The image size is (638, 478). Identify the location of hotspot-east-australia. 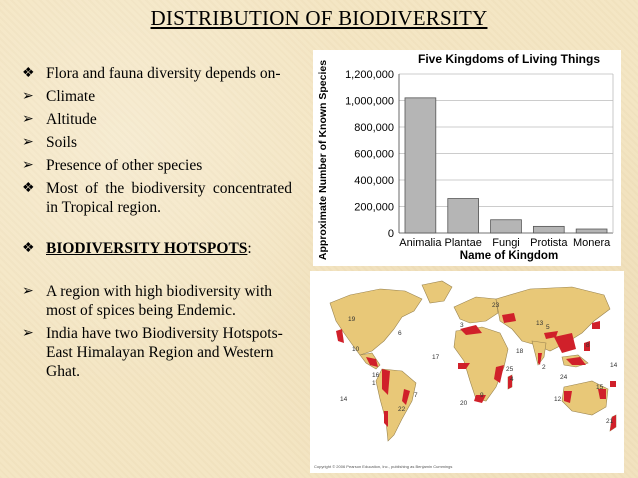
(602, 394).